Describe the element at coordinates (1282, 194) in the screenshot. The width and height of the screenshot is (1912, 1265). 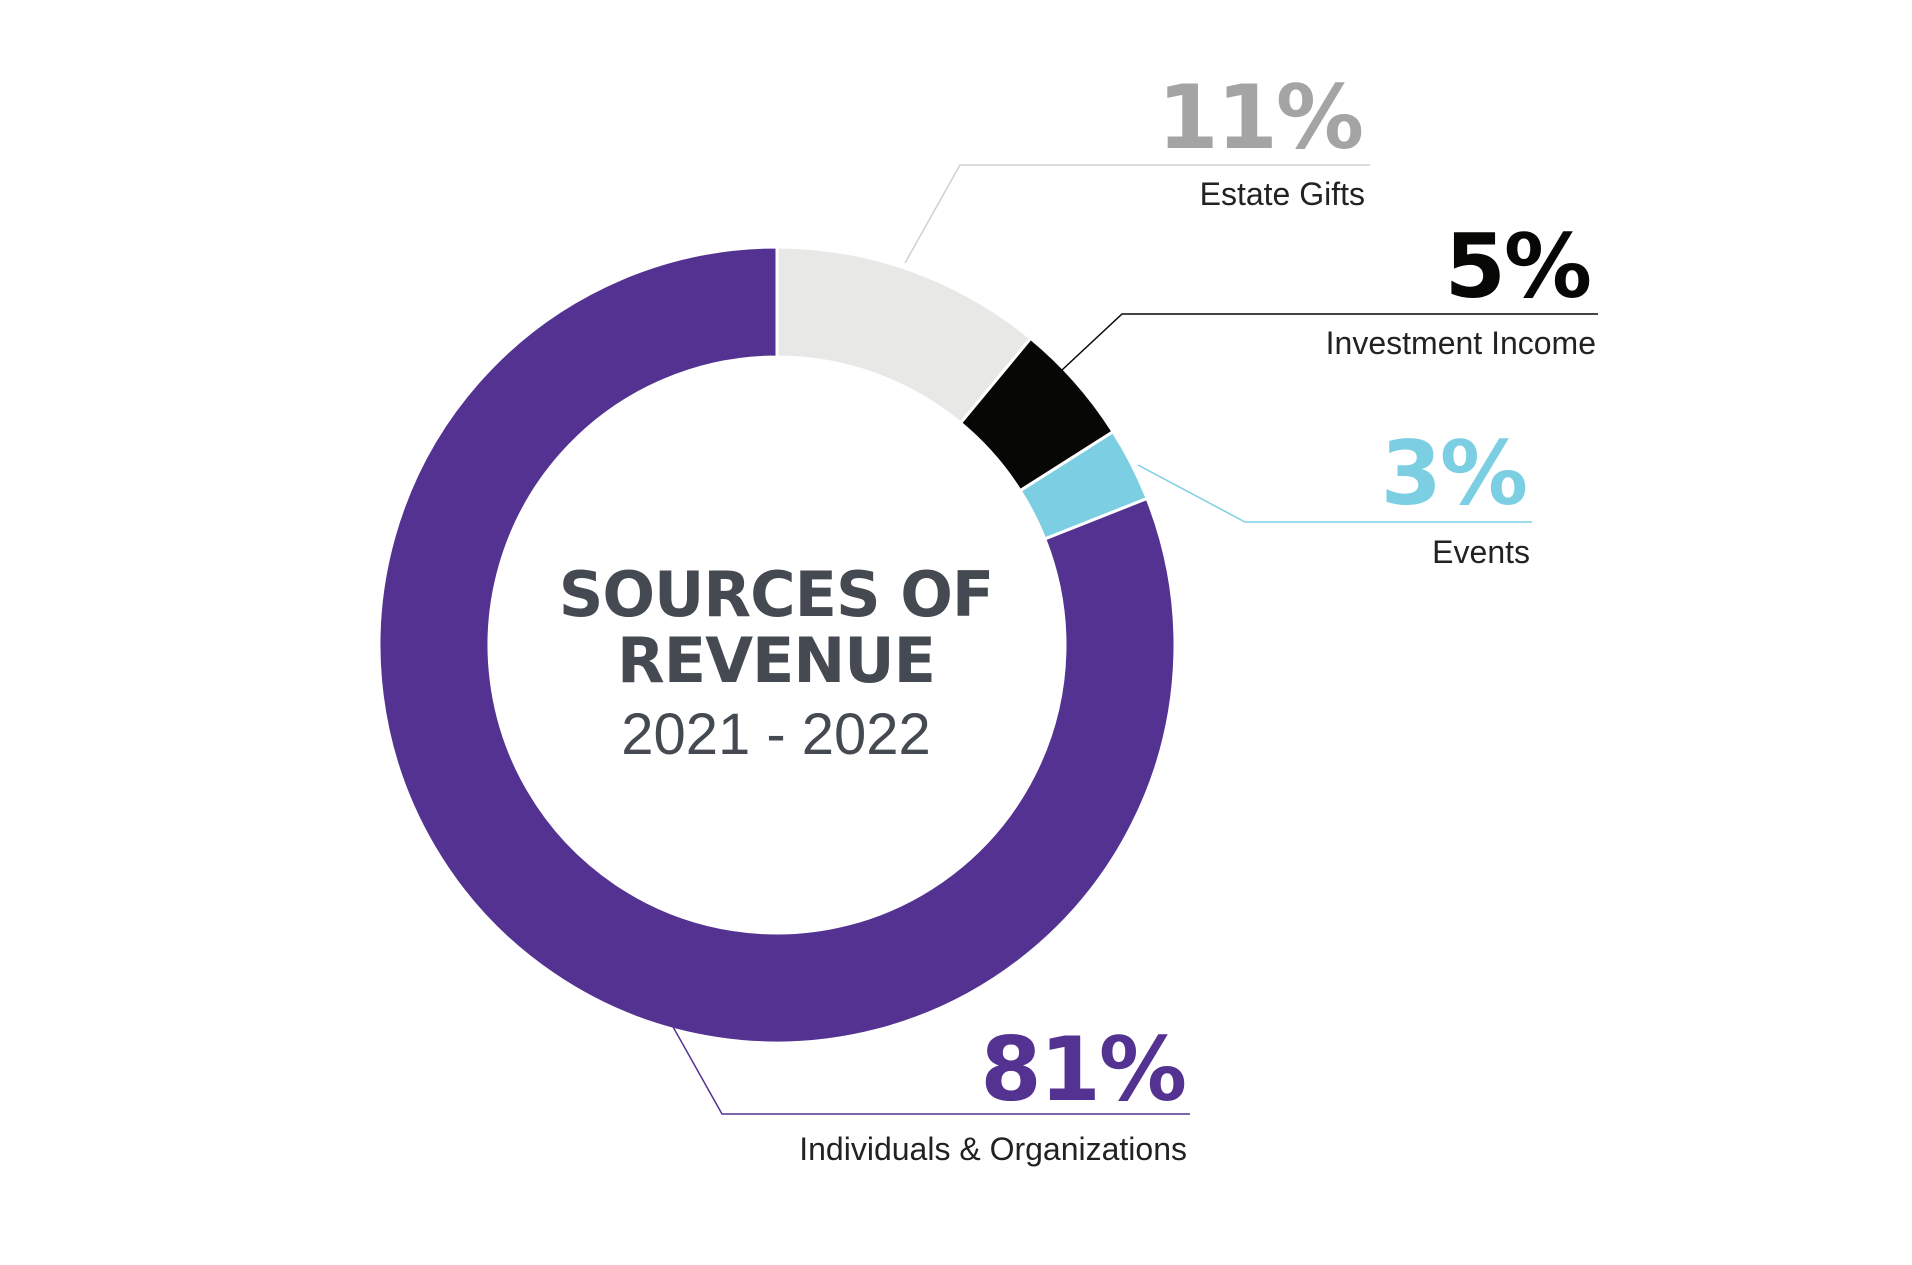
I see `slice-label-estate-gifts: Estate Gifts` at that location.